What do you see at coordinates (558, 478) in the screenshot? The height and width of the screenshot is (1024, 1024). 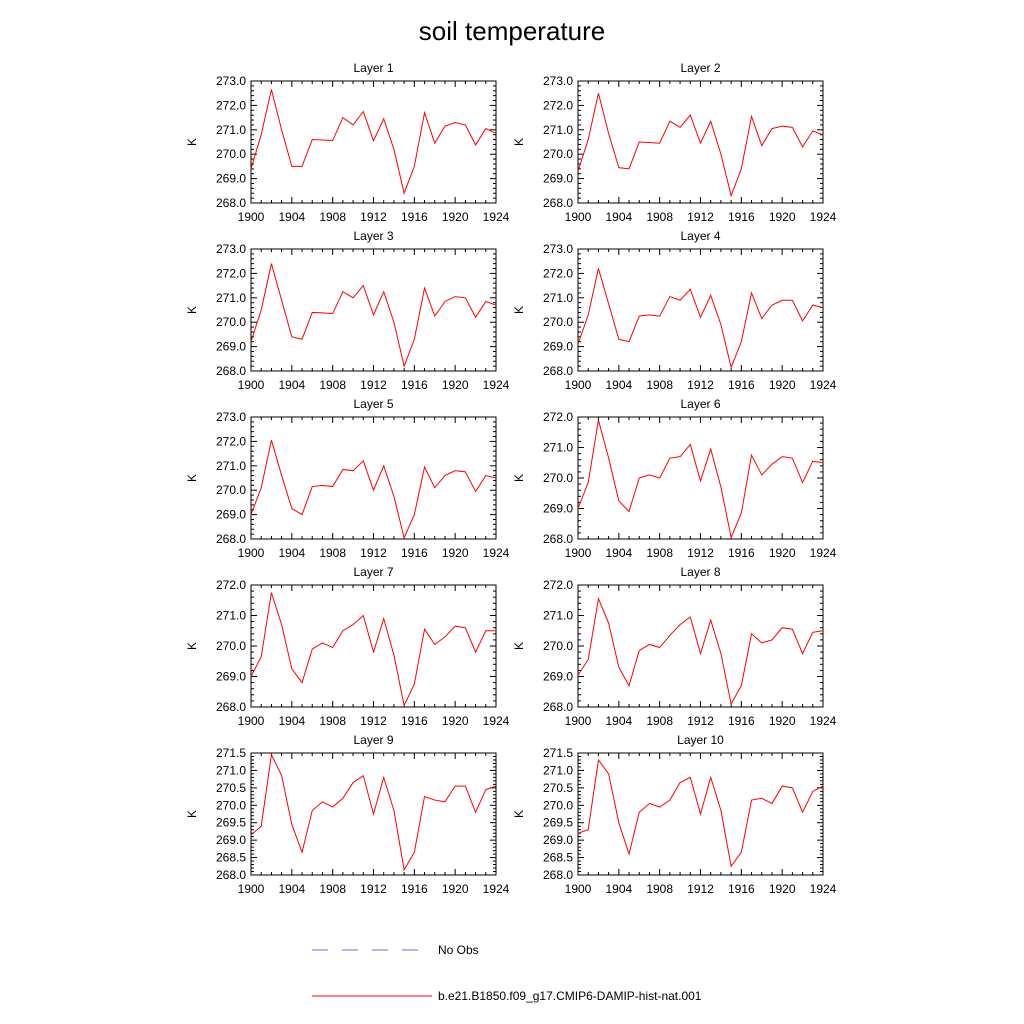 I see `y-tick-label-layer-6: 270.0` at bounding box center [558, 478].